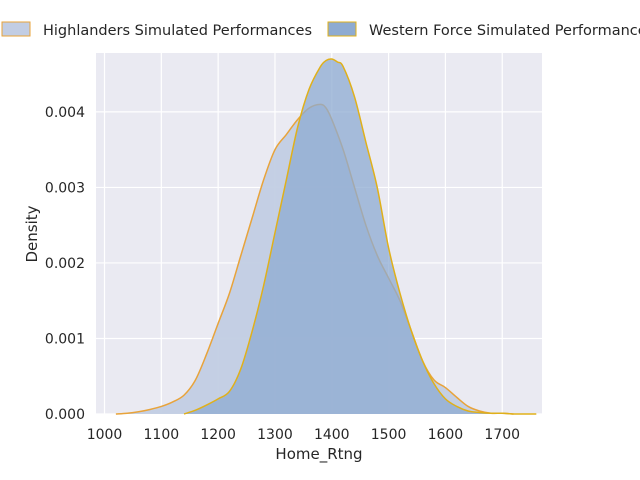 This screenshot has width=640, height=480. What do you see at coordinates (105, 435) in the screenshot?
I see `x-tick-label: 1000` at bounding box center [105, 435].